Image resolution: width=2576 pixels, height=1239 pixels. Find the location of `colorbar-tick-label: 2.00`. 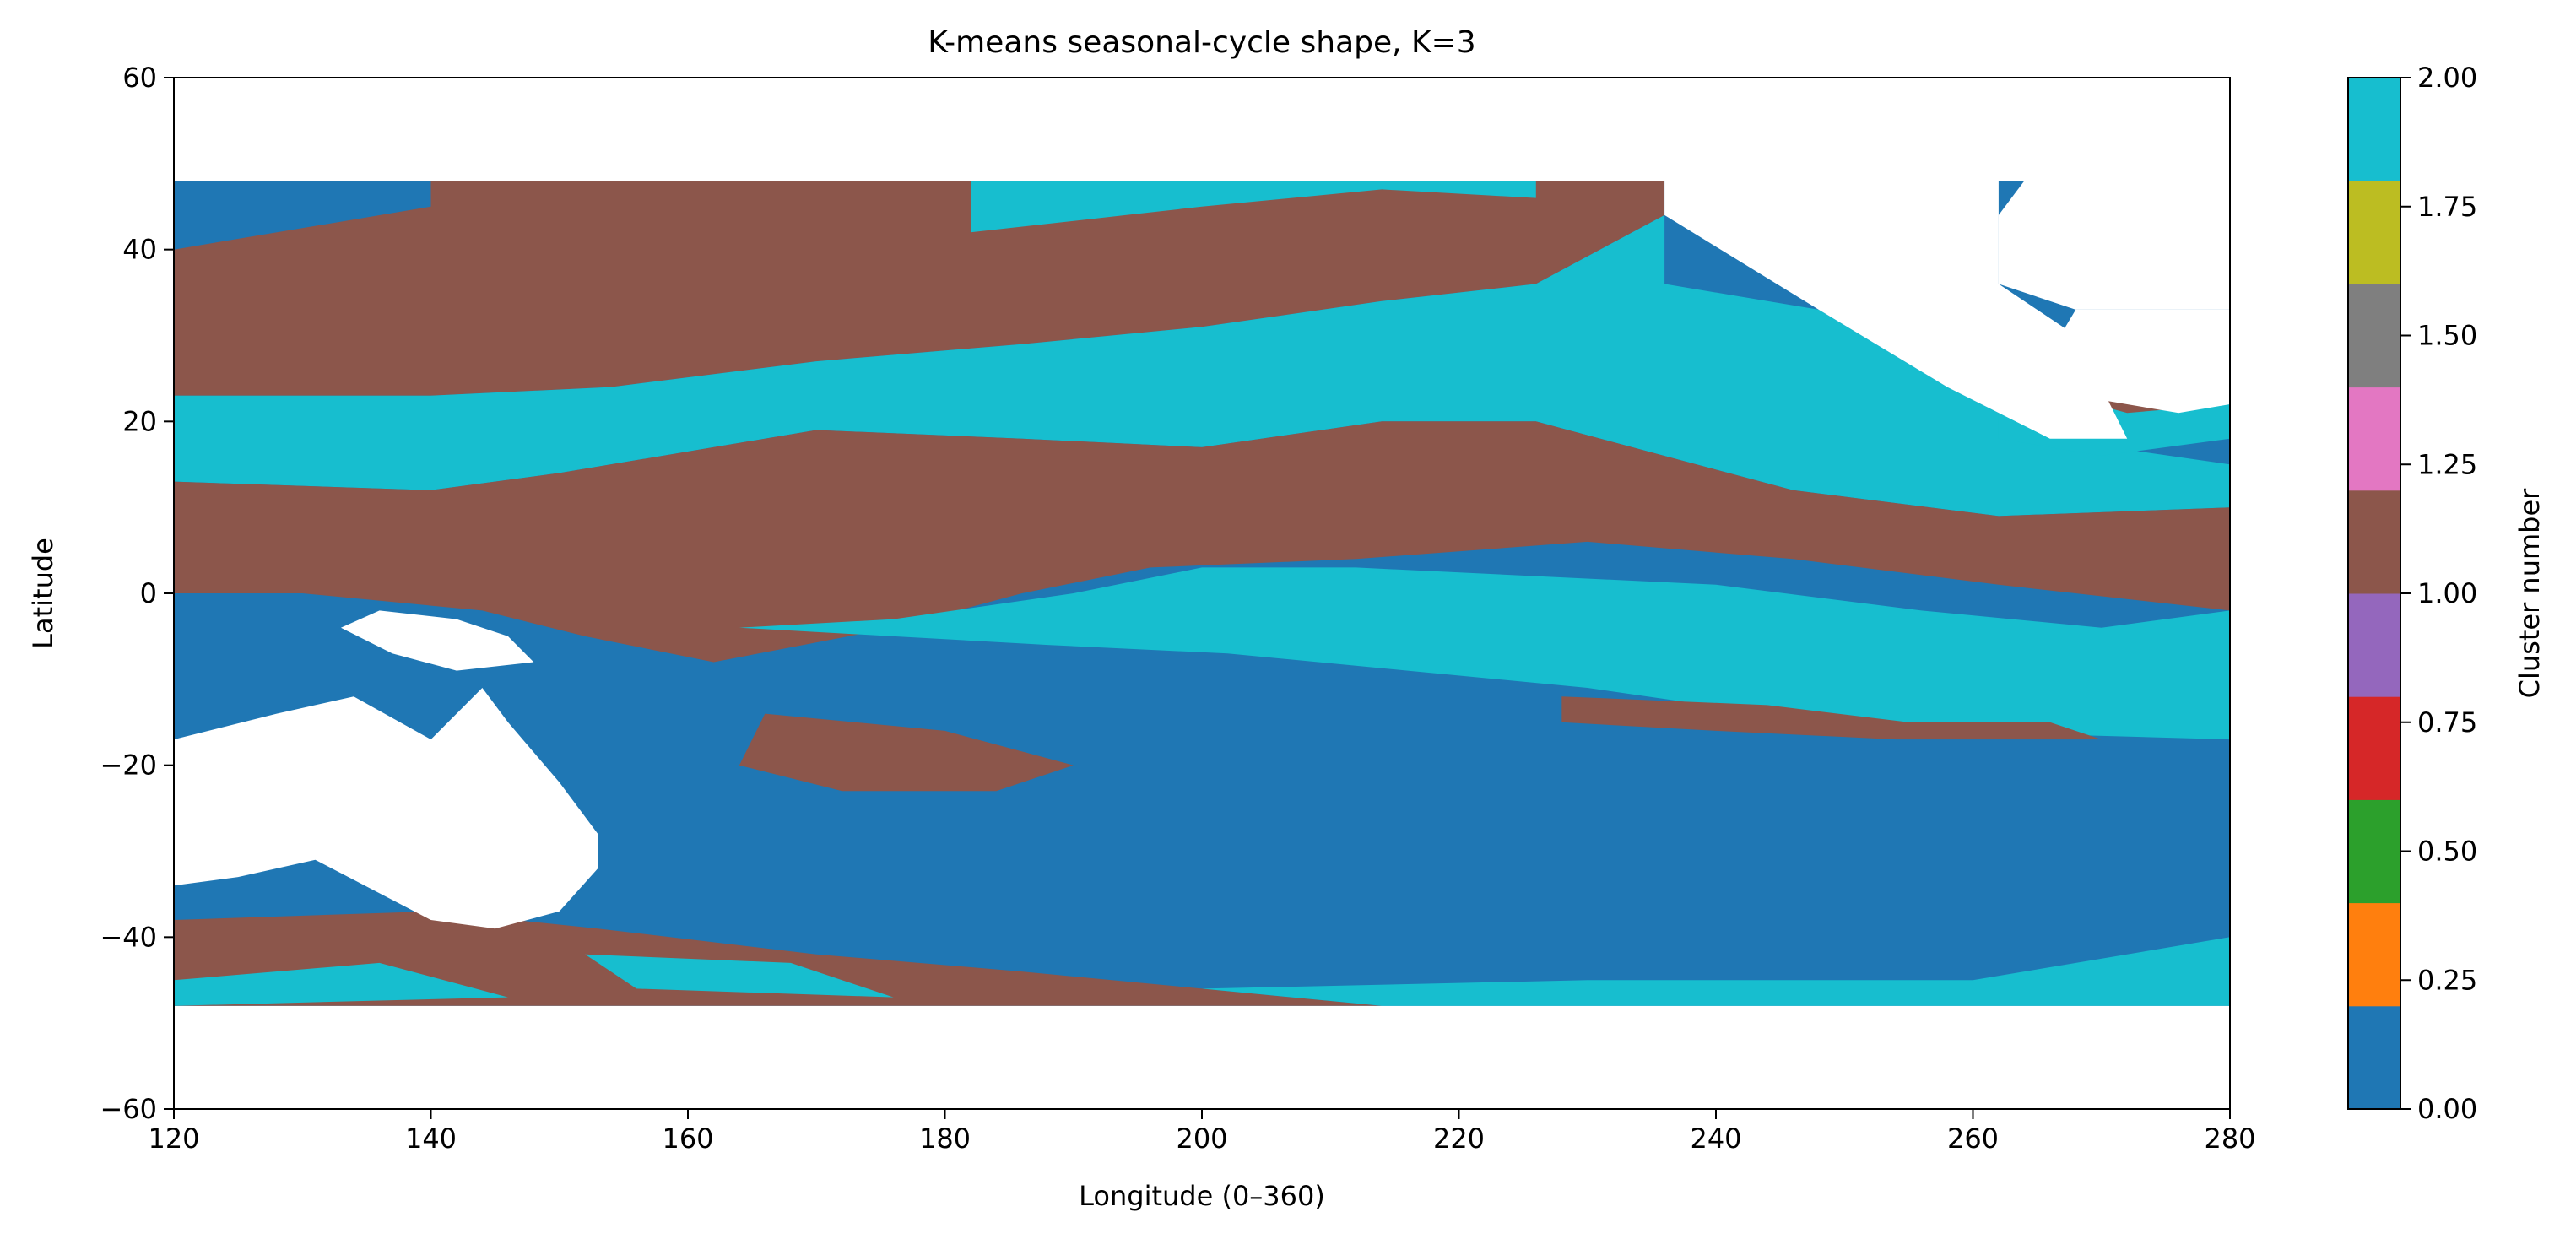

colorbar-tick-label: 2.00 is located at coordinates (2447, 78).